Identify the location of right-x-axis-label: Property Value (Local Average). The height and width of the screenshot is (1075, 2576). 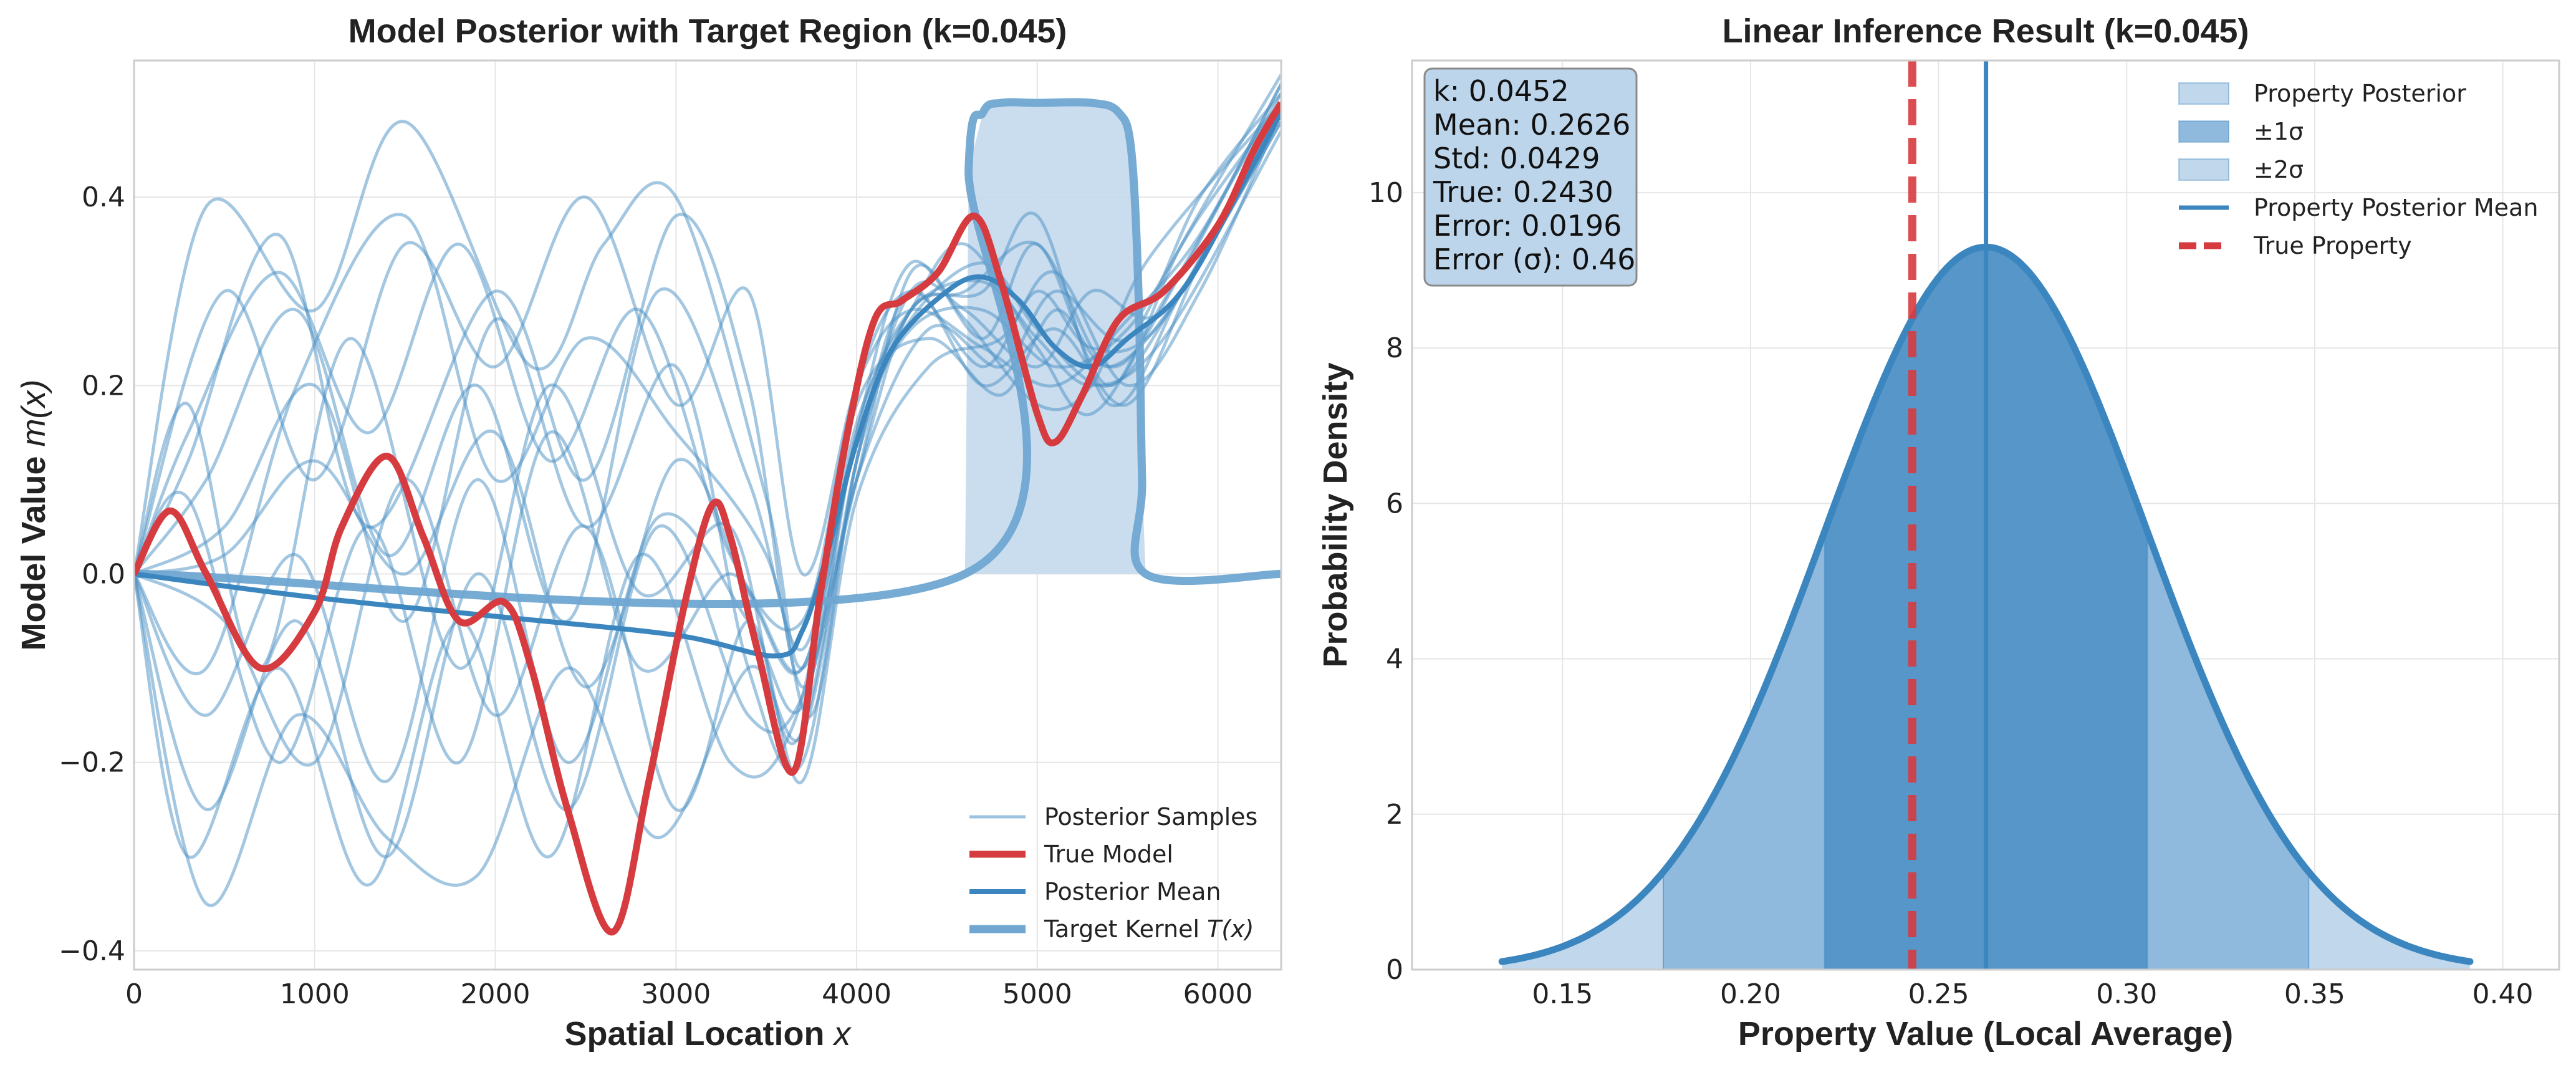
(1985, 1034).